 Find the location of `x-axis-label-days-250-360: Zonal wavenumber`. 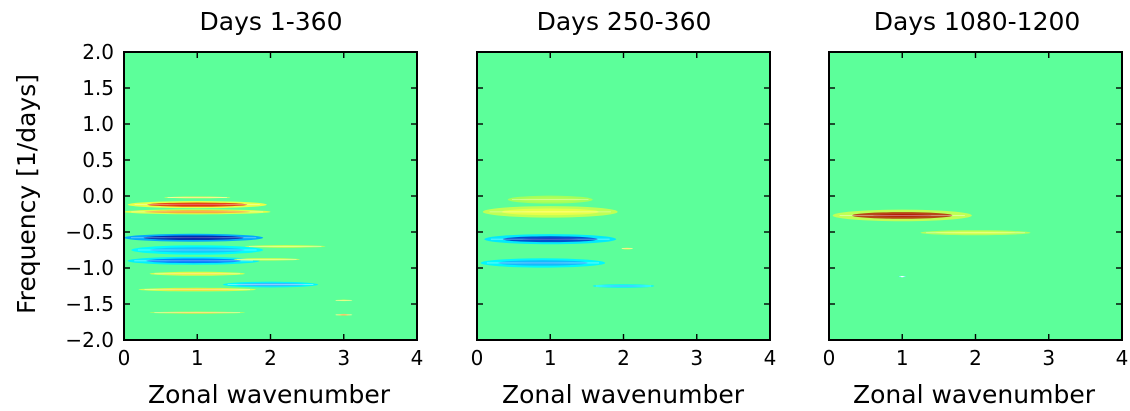

x-axis-label-days-250-360: Zonal wavenumber is located at coordinates (623, 394).